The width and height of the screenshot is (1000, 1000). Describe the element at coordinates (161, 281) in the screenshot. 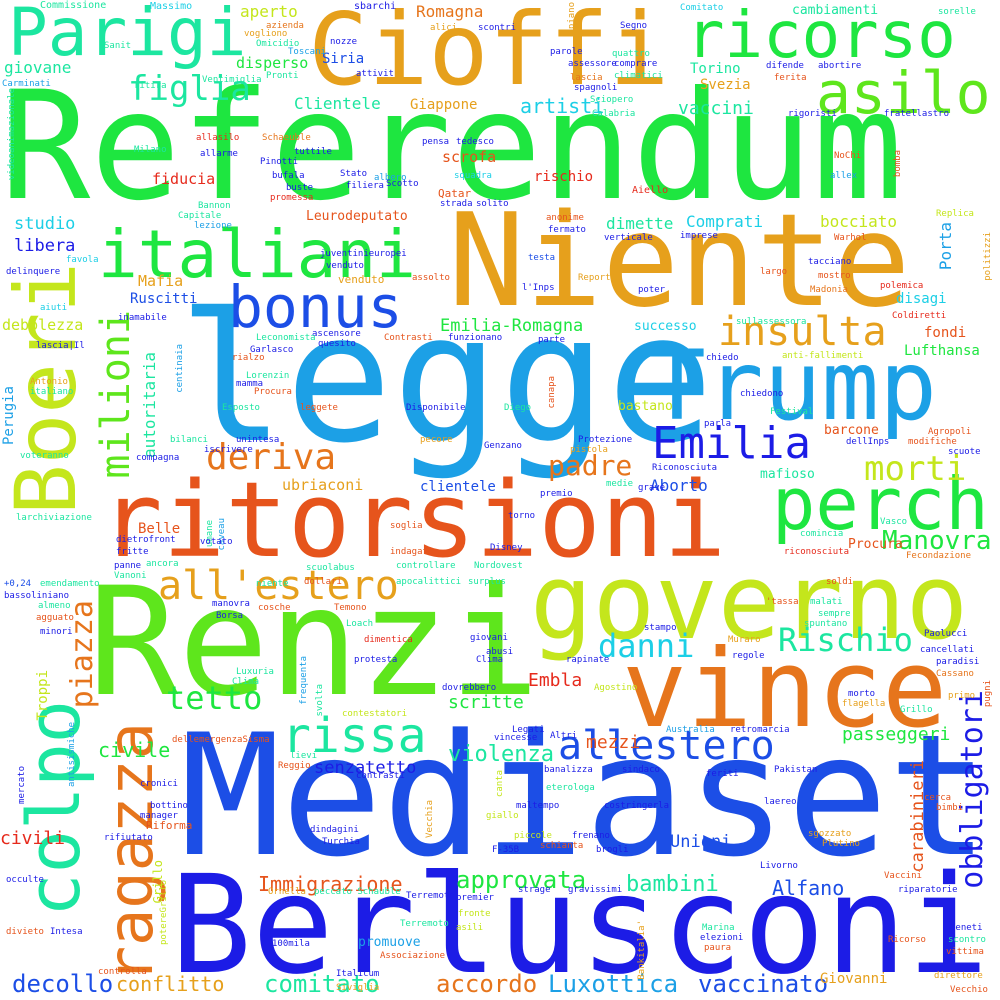

I see `word-mafia: Mafia` at that location.